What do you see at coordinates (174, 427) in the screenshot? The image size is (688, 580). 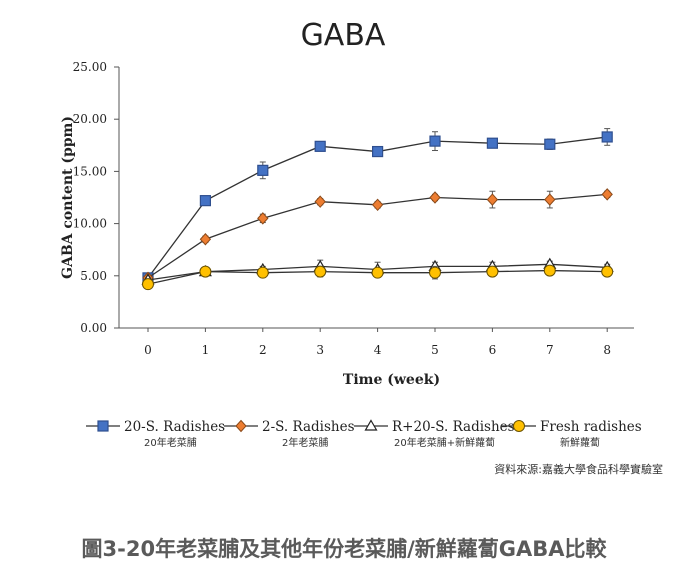 I see `legend-label: 20-S. Radishes` at bounding box center [174, 427].